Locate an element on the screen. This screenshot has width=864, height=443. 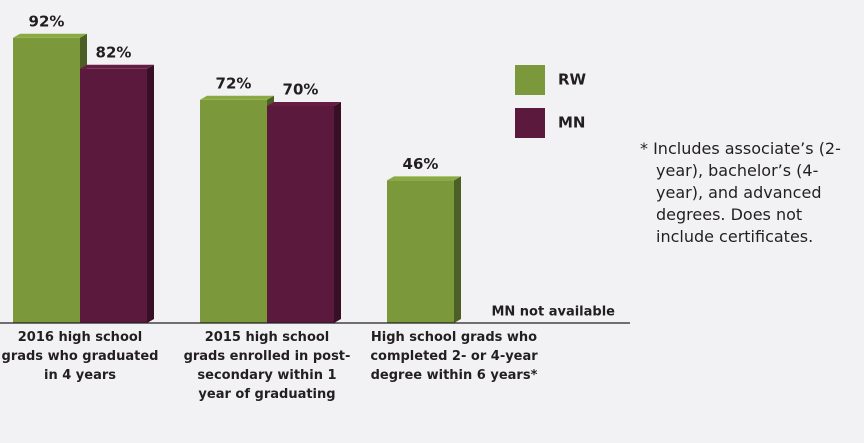
value-label: 92% is located at coordinates (47, 21).